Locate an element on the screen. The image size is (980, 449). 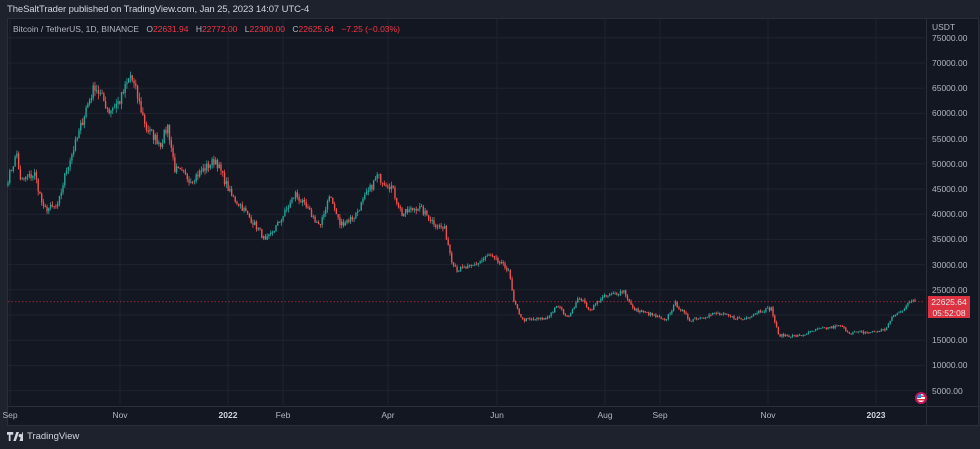
price-tick: 15000.00 is located at coordinates (950, 340).